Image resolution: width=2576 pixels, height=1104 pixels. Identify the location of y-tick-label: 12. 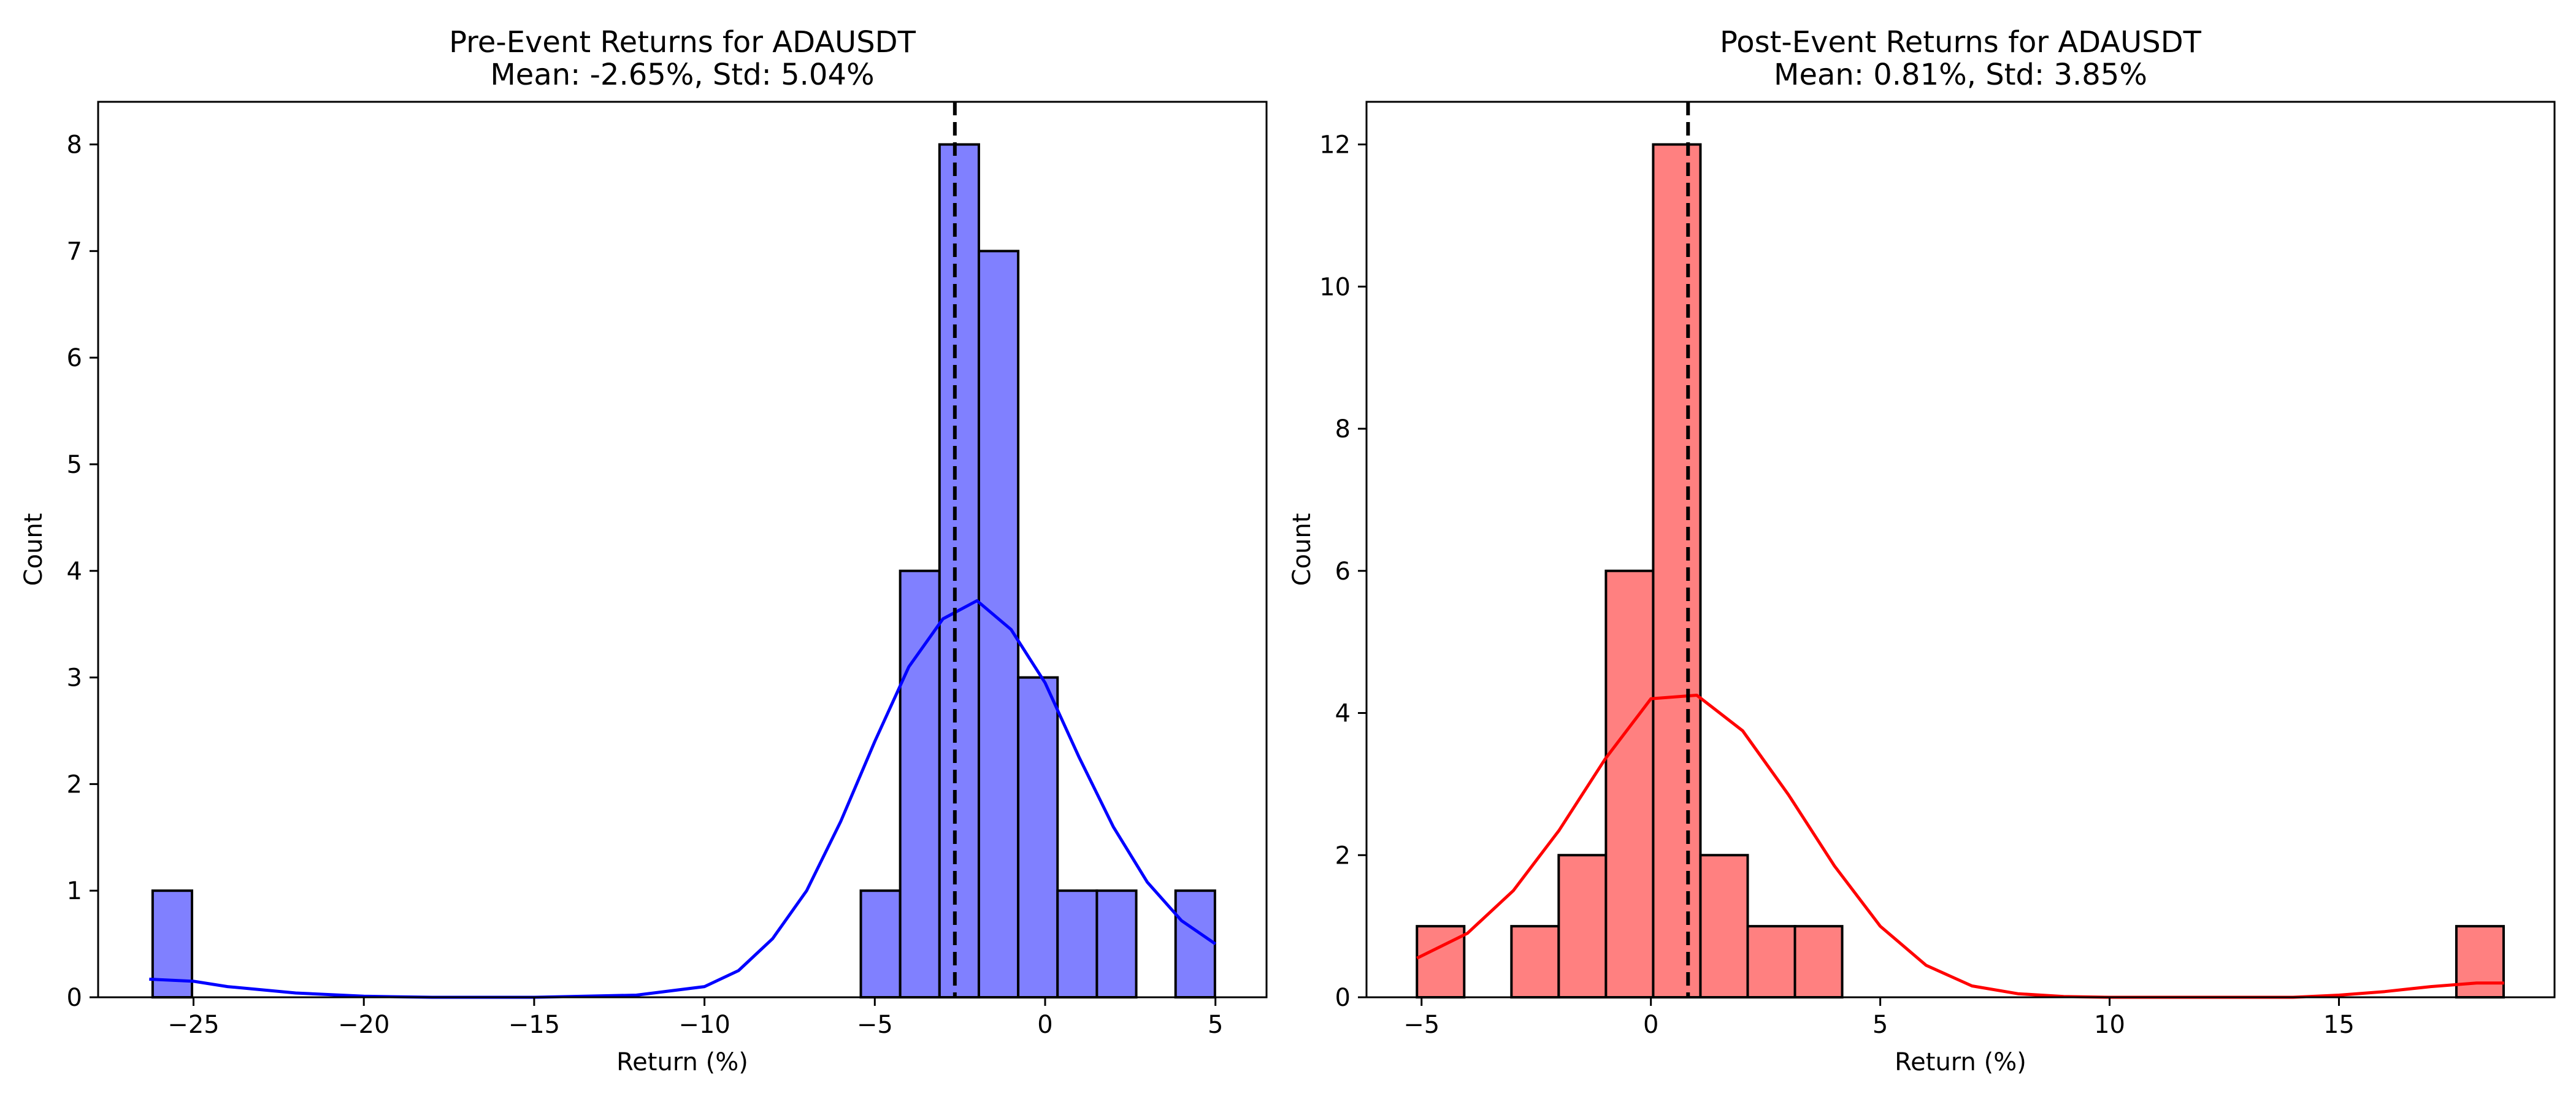
(1335, 145).